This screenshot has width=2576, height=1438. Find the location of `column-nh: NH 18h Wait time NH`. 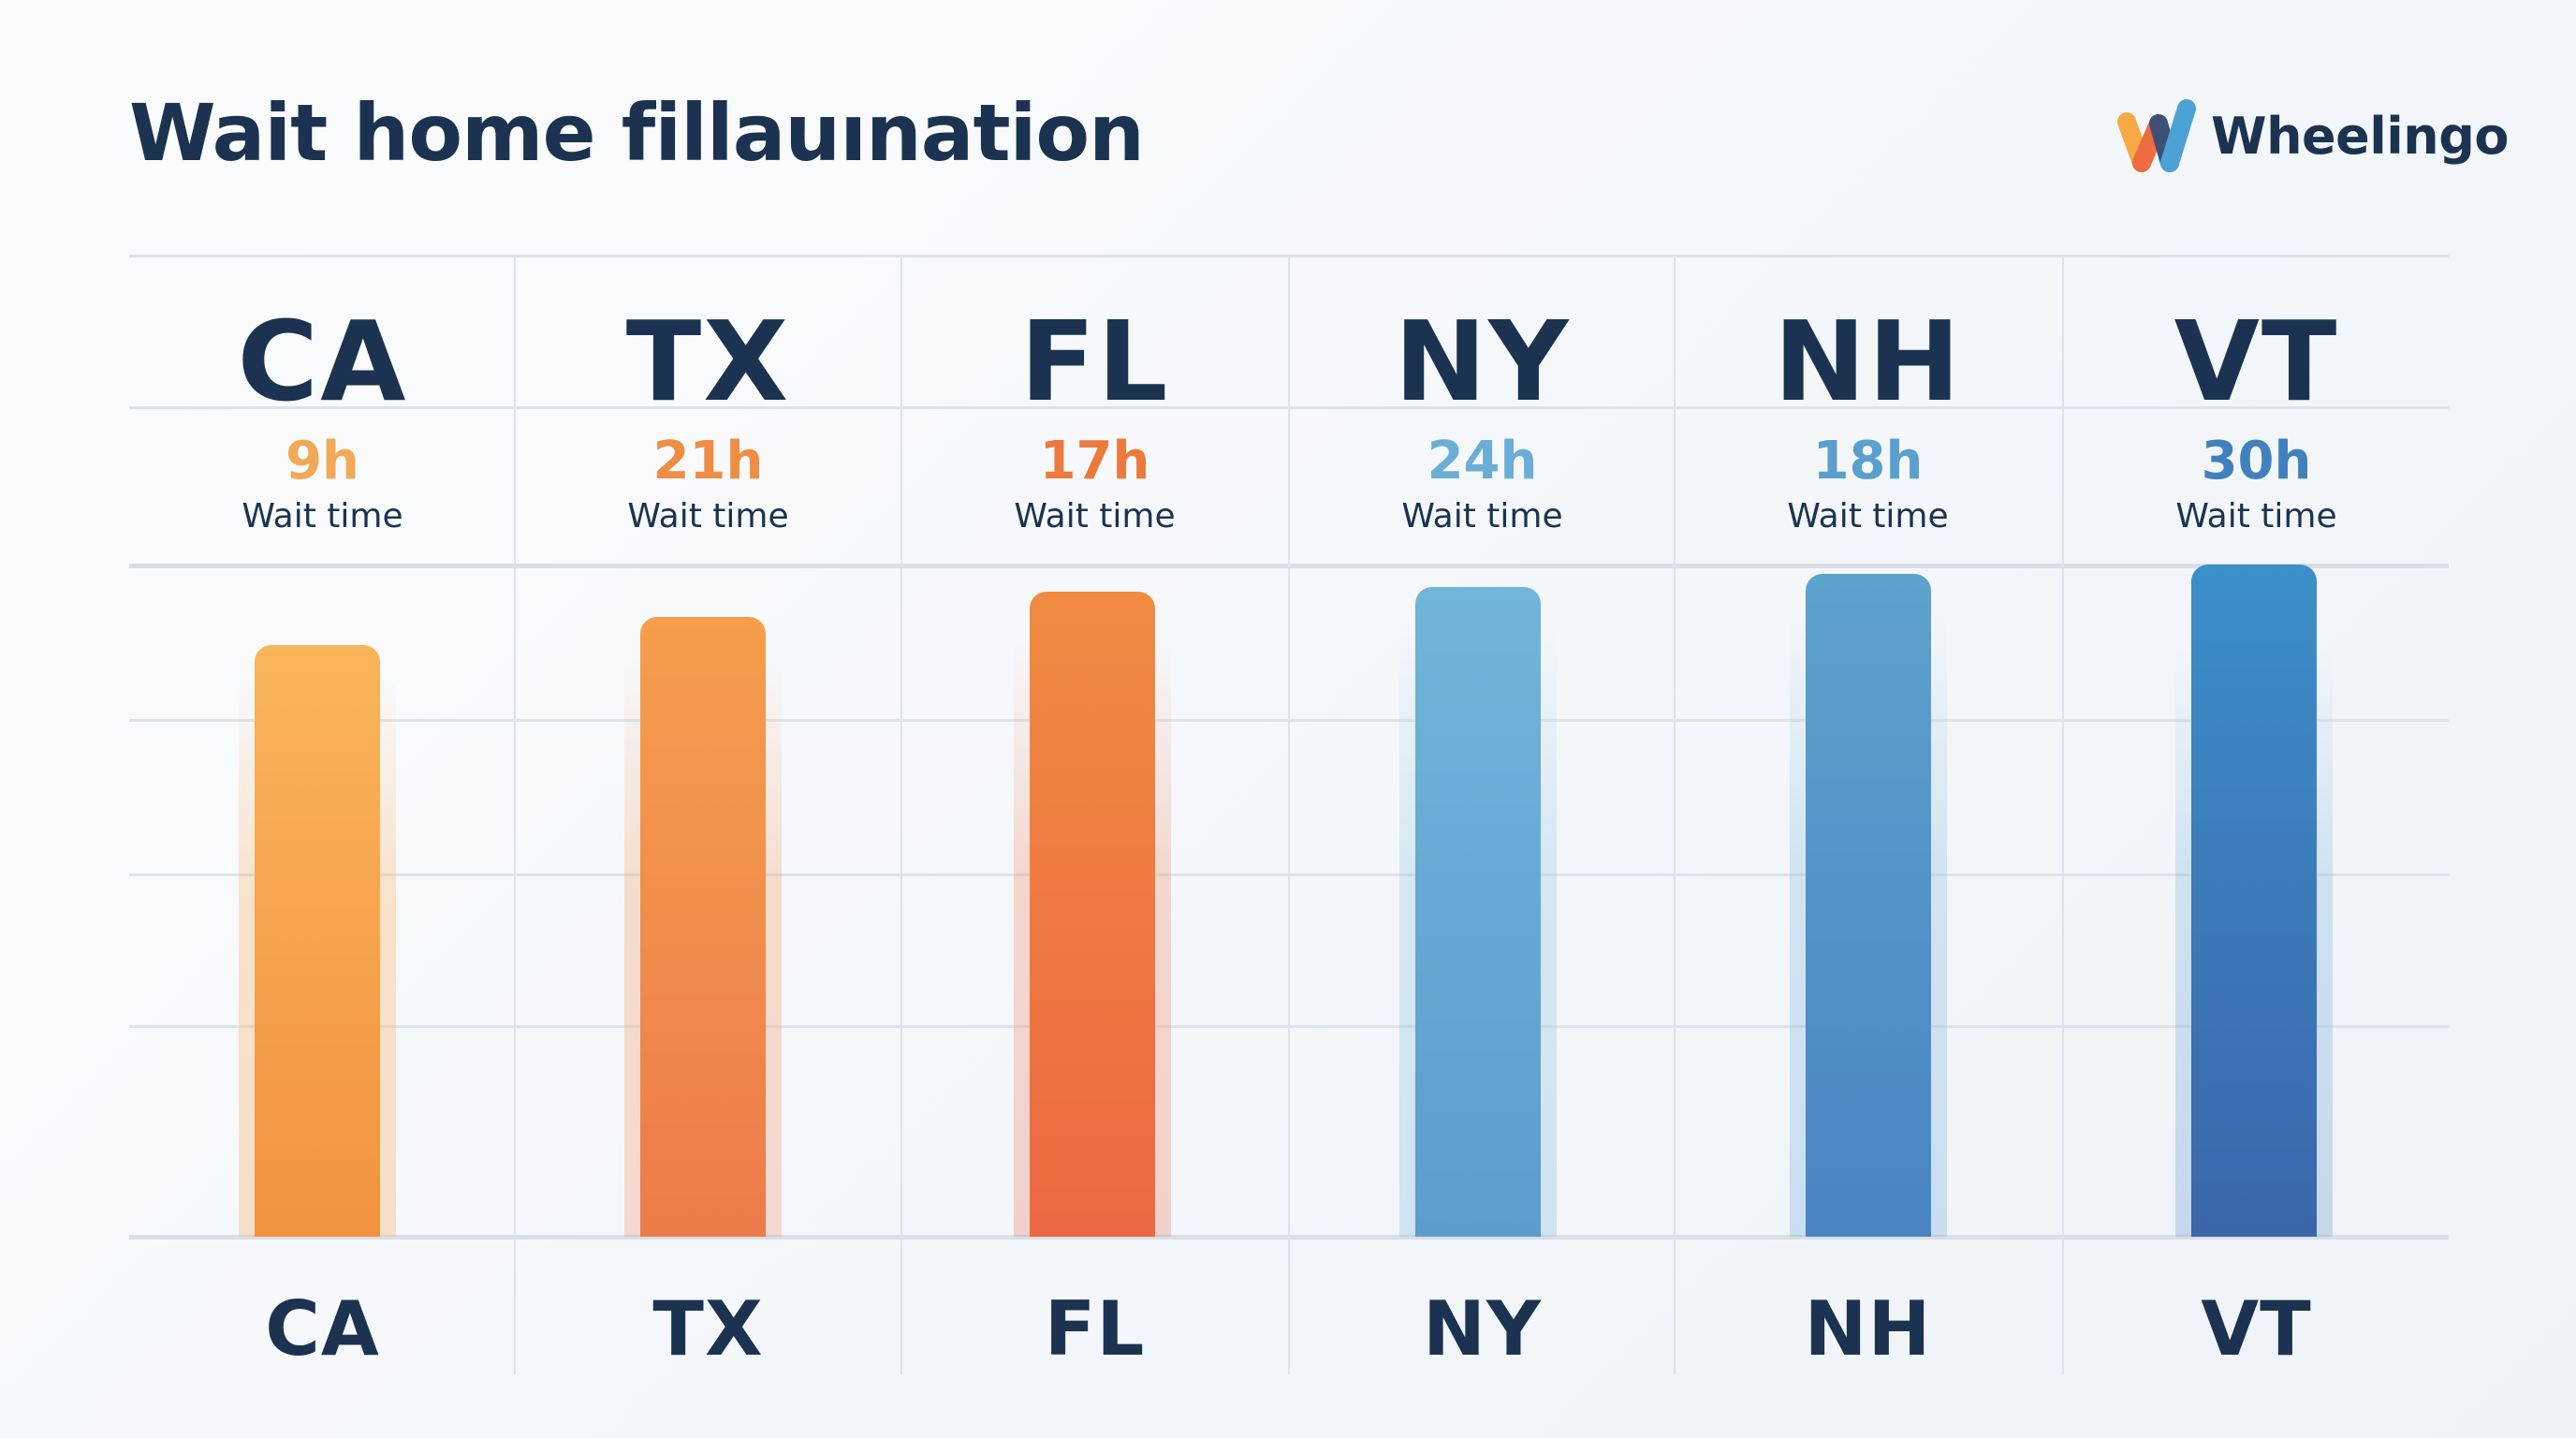

column-nh: NH 18h Wait time NH is located at coordinates (1868, 815).